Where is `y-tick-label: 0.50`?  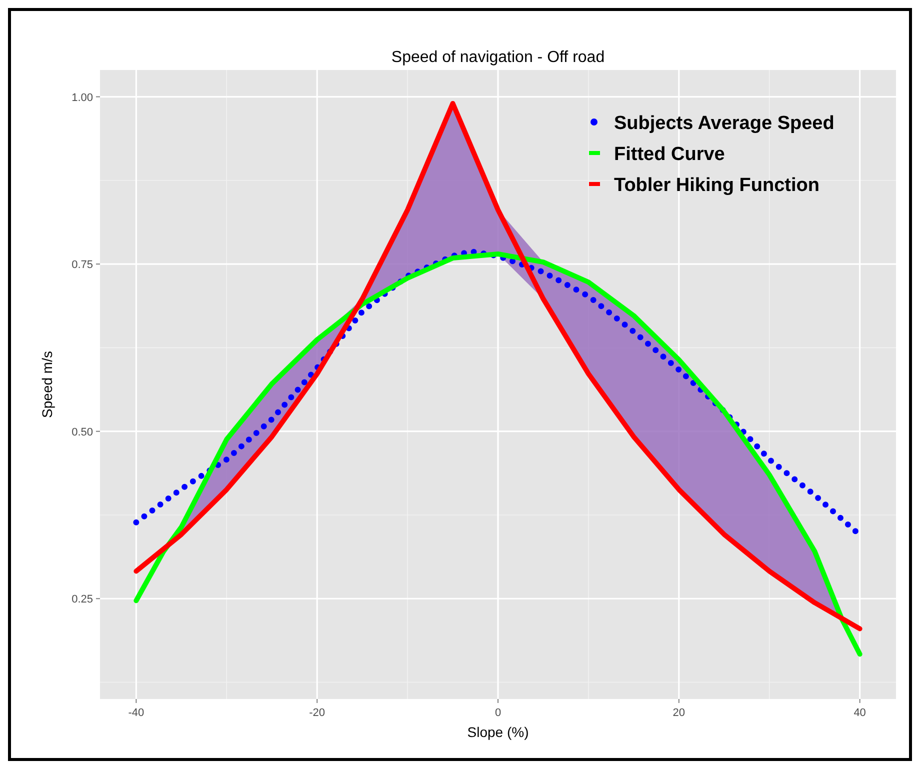
y-tick-label: 0.50 is located at coordinates (82, 432).